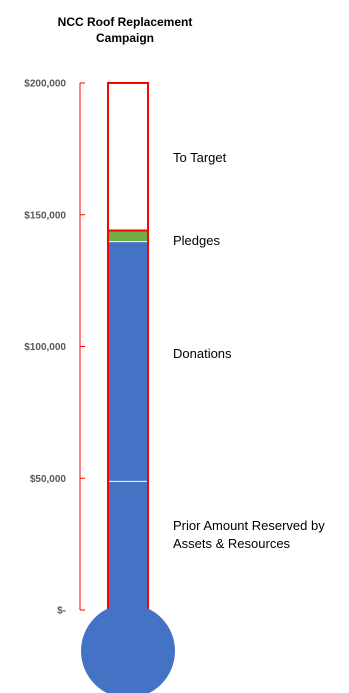  What do you see at coordinates (45, 84) in the screenshot?
I see `y-tick-label: $200,000` at bounding box center [45, 84].